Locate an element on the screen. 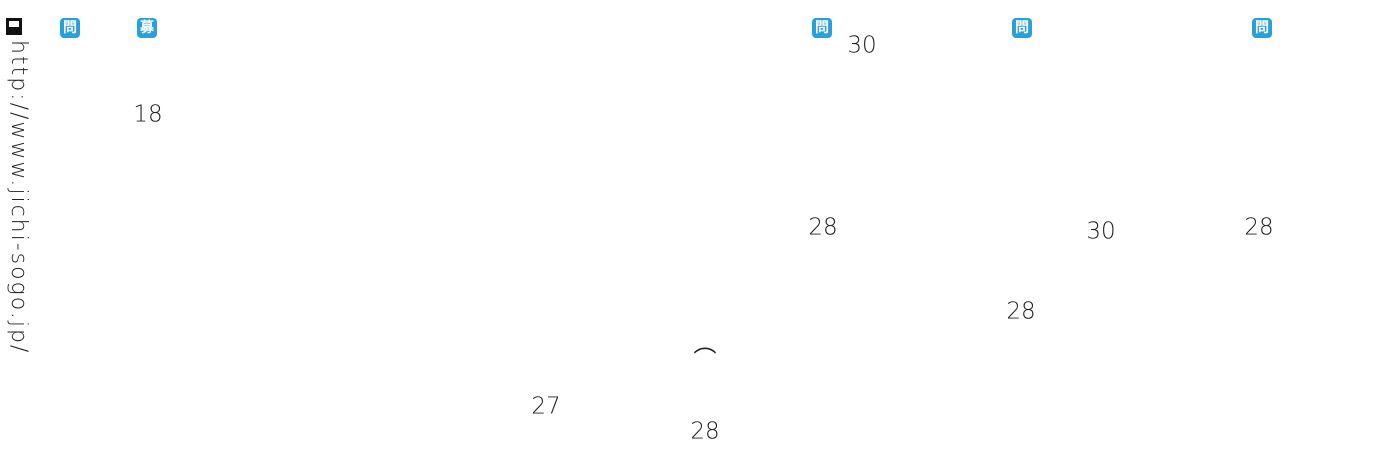  label: 27 is located at coordinates (546, 406).